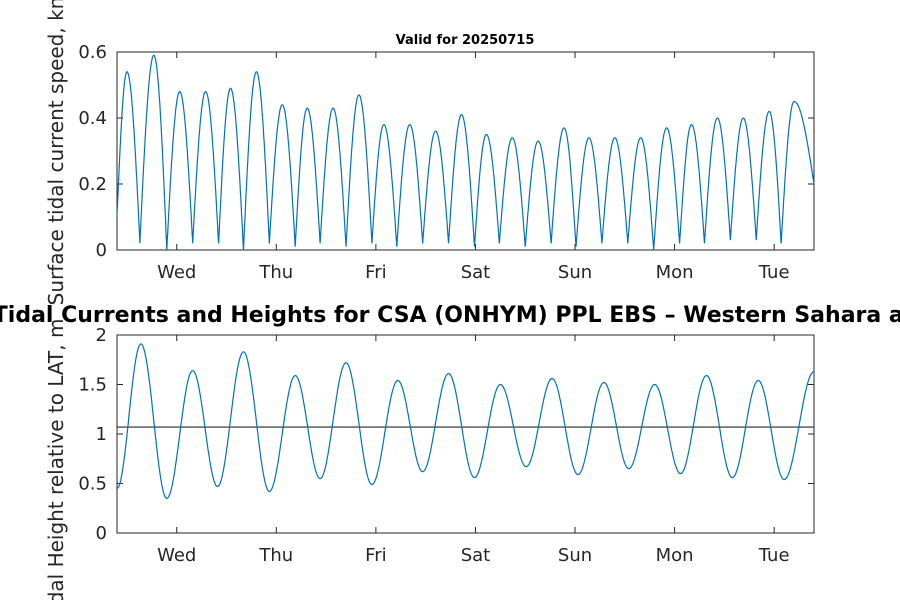 This screenshot has width=900, height=600. What do you see at coordinates (375, 272) in the screenshot?
I see `current-speed-x-tick-label: Fri` at bounding box center [375, 272].